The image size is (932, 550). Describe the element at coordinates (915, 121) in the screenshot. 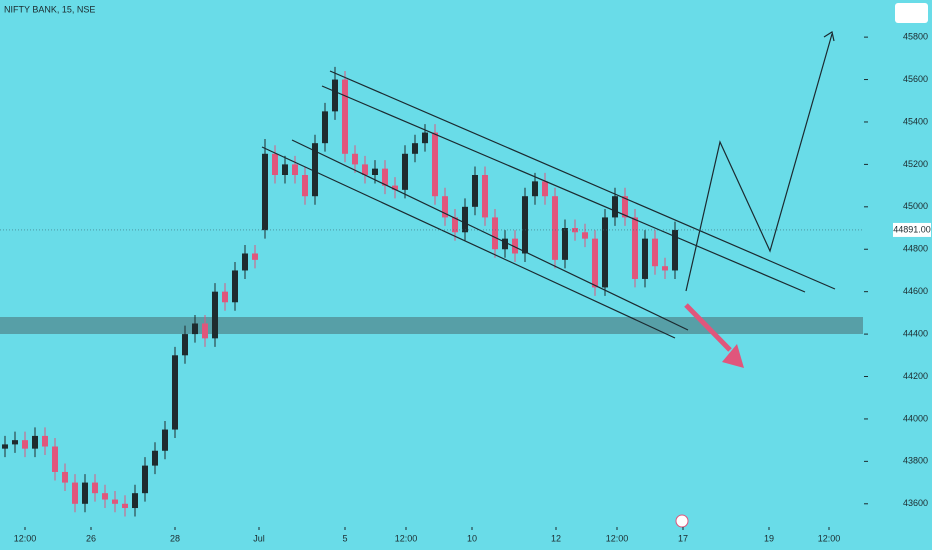

I see `y-tick-label: 45400` at that location.